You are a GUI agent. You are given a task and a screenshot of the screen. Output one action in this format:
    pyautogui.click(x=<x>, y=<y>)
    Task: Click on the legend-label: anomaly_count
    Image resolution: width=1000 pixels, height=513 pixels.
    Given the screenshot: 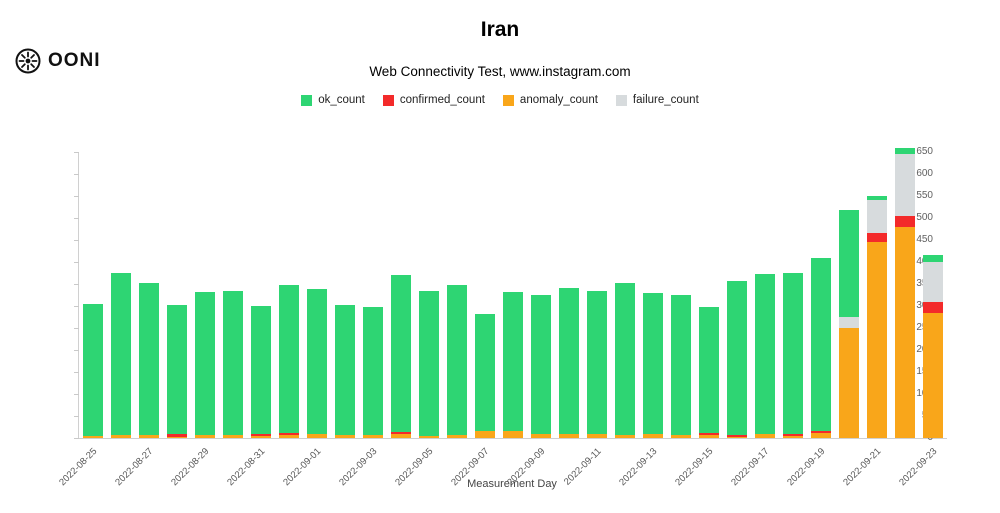 What is the action you would take?
    pyautogui.click(x=558, y=100)
    